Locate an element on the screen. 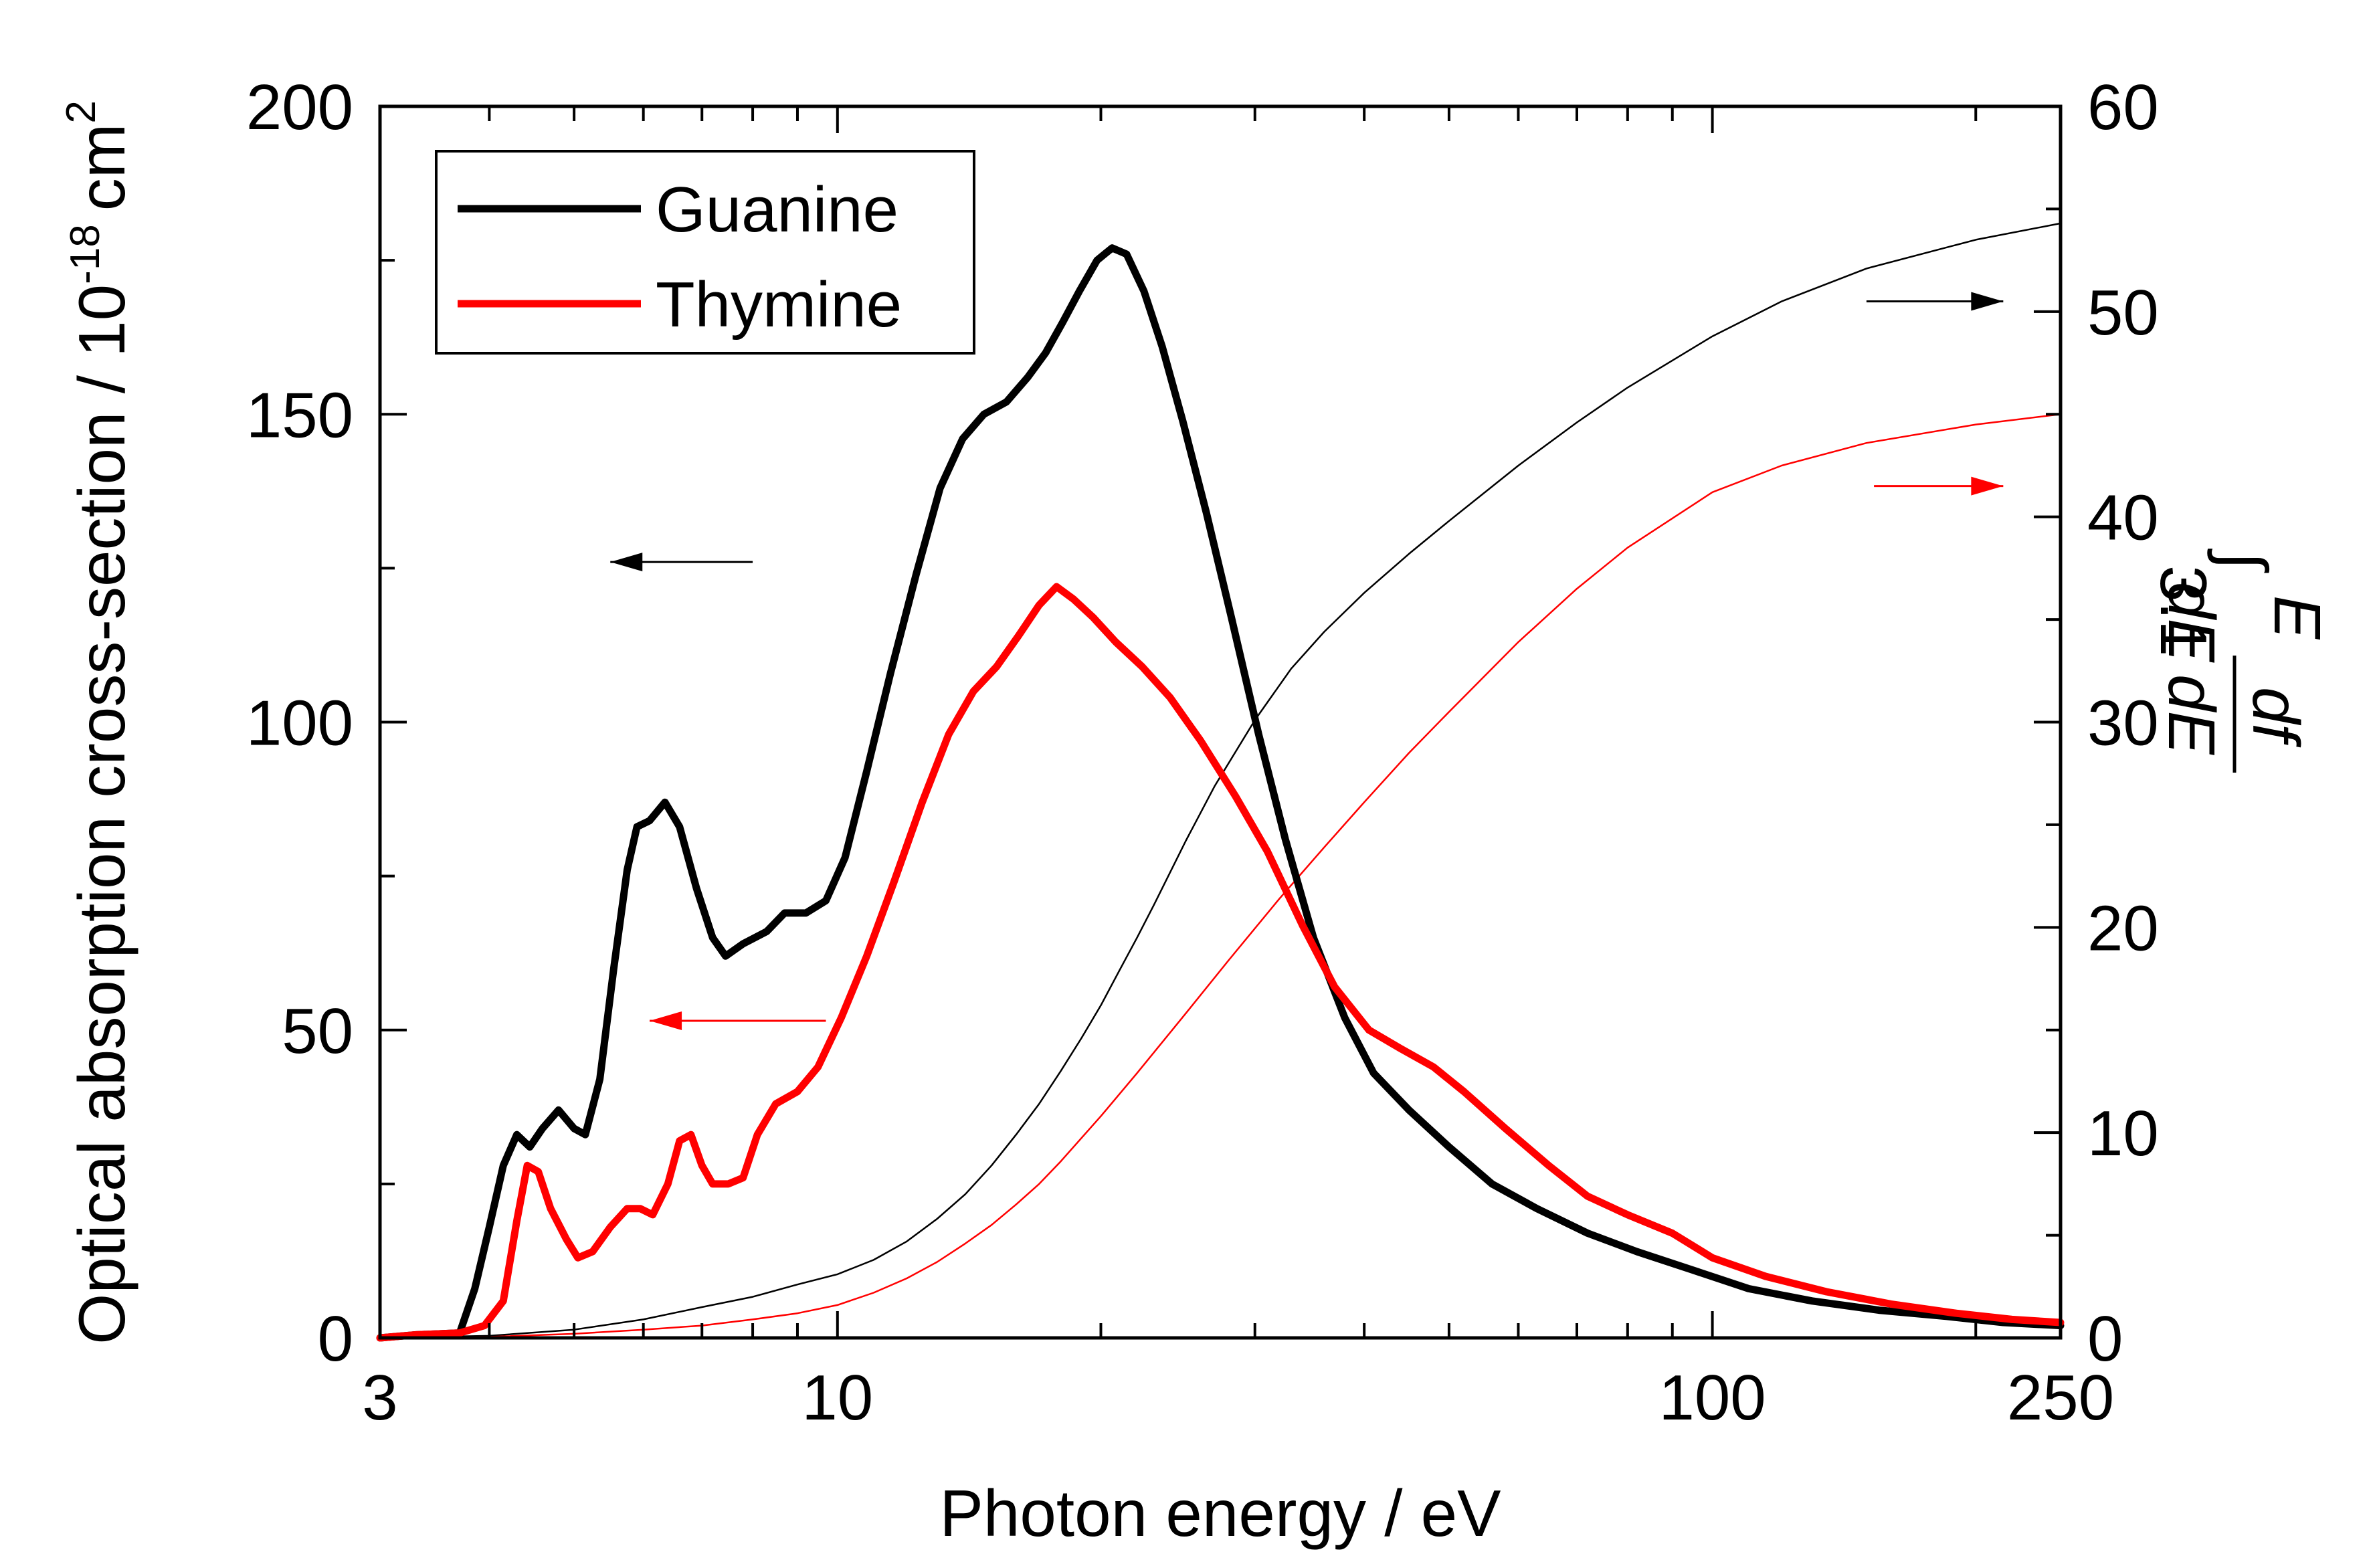 The width and height of the screenshot is (2377, 1568). x-tick-label: 250 is located at coordinates (2060, 1398).